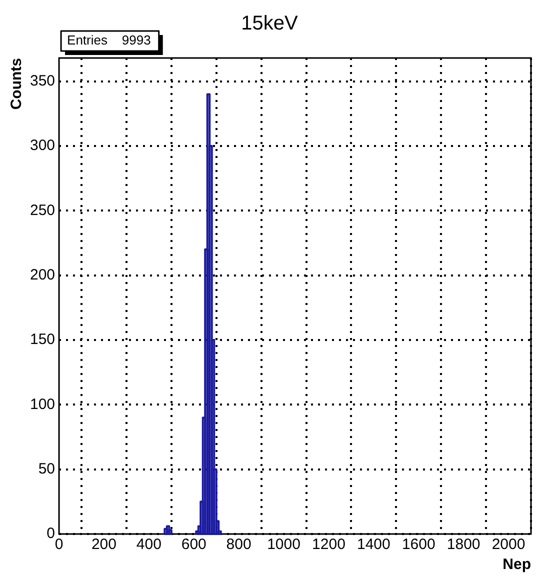 Image resolution: width=553 pixels, height=582 pixels. Describe the element at coordinates (43, 145) in the screenshot. I see `y-tick-label: 300` at that location.